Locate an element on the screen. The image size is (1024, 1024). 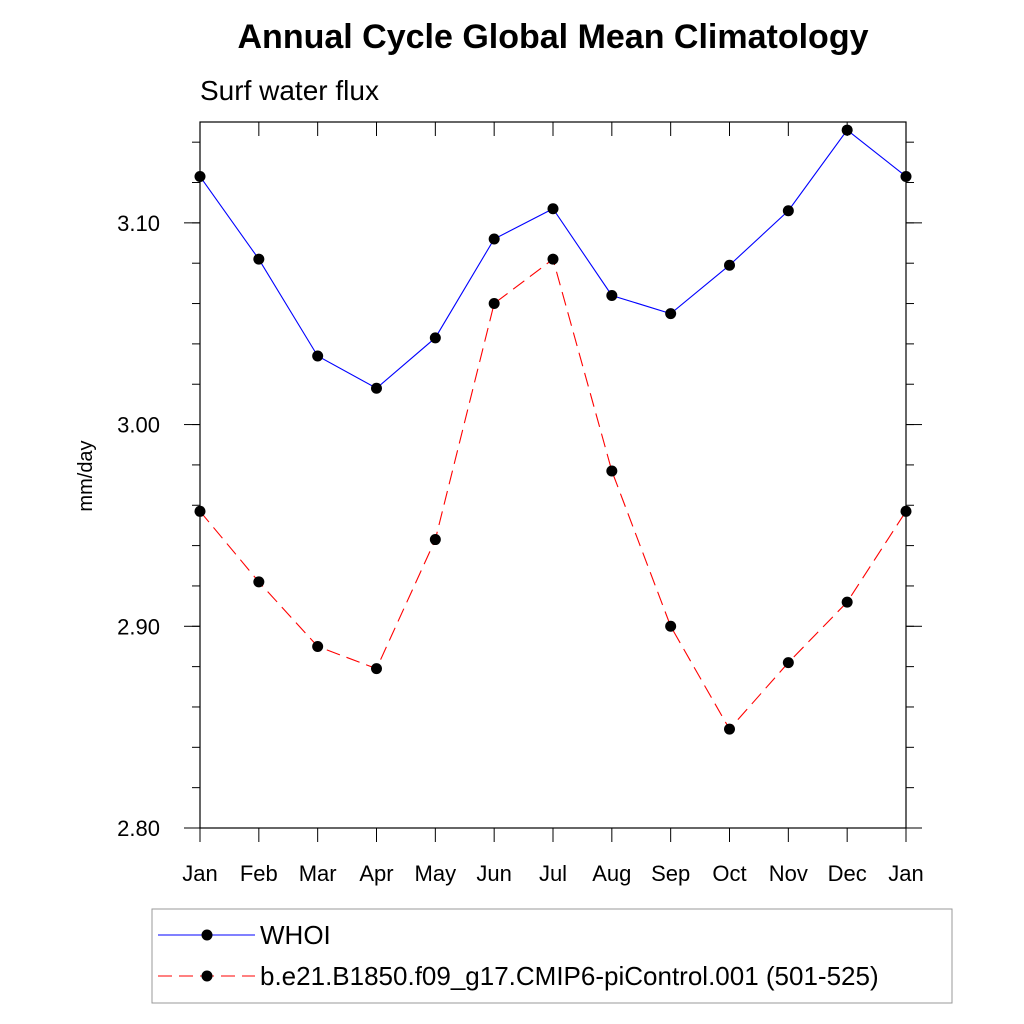
x-tick-label: Jun is located at coordinates (493, 873).